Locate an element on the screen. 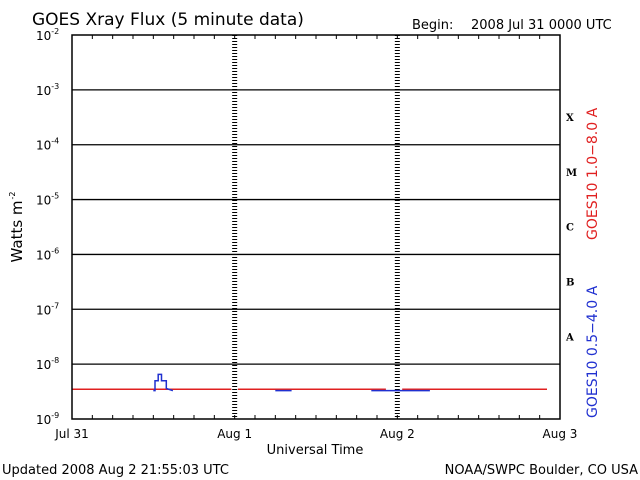  x-tick-labels: Jul 31 Aug 1 Aug 2 Aug 3 is located at coordinates (315, 434).